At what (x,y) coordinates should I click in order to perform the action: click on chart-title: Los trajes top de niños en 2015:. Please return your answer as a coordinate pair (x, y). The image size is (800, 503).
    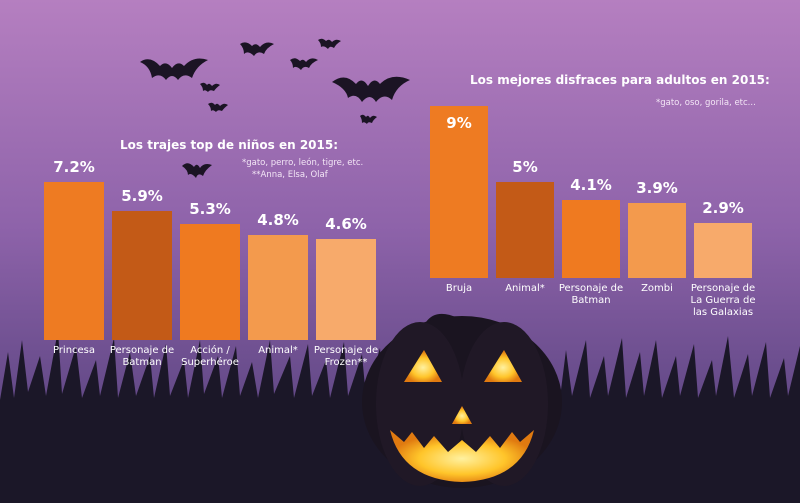
    Looking at the image, I should click on (229, 145).